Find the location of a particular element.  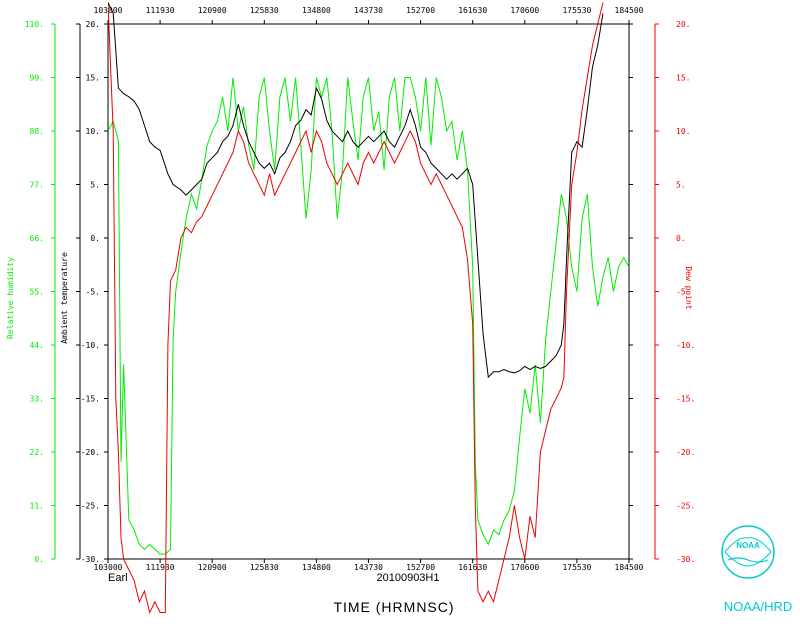

x-tick-label-top: 134800 is located at coordinates (316, 10).